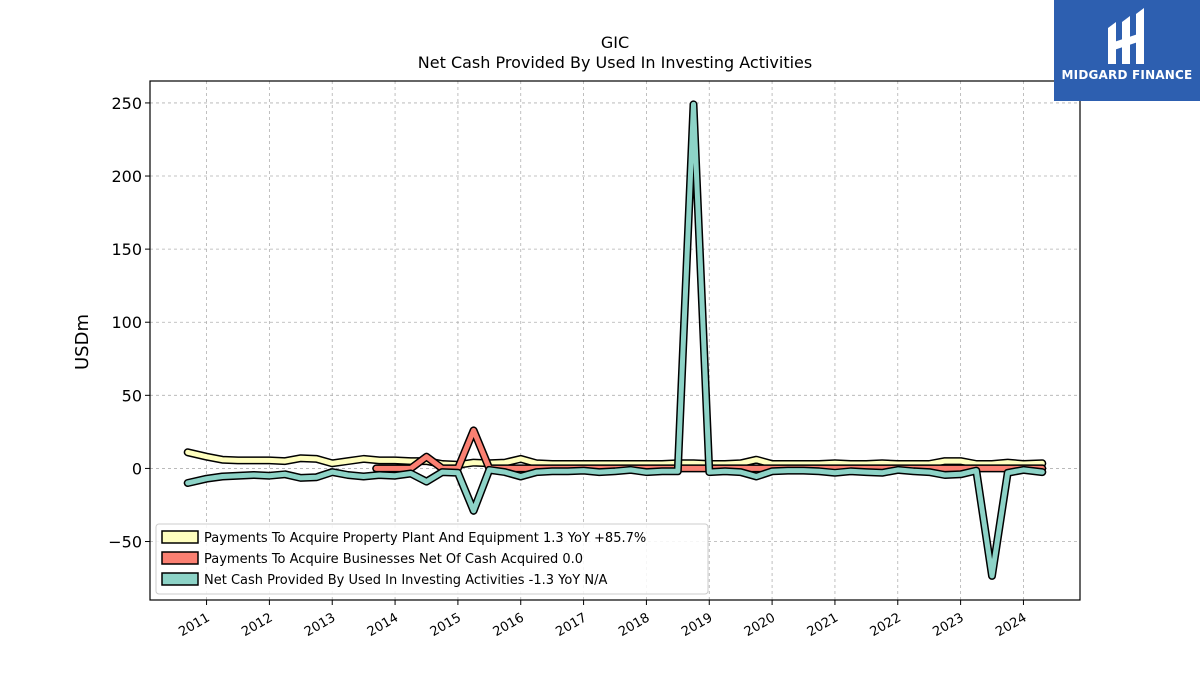 Image resolution: width=1200 pixels, height=675 pixels. What do you see at coordinates (1011, 625) in the screenshot?
I see `x-tick-label: 2024` at bounding box center [1011, 625].